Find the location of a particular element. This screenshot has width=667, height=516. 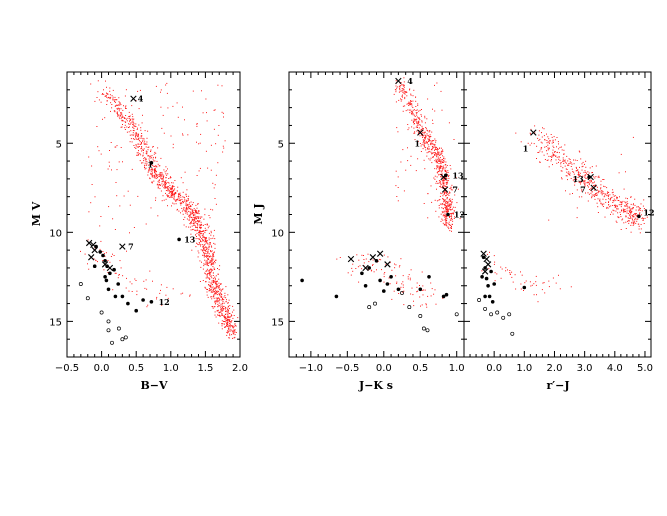

ticks-bv is located at coordinates (153, 214).